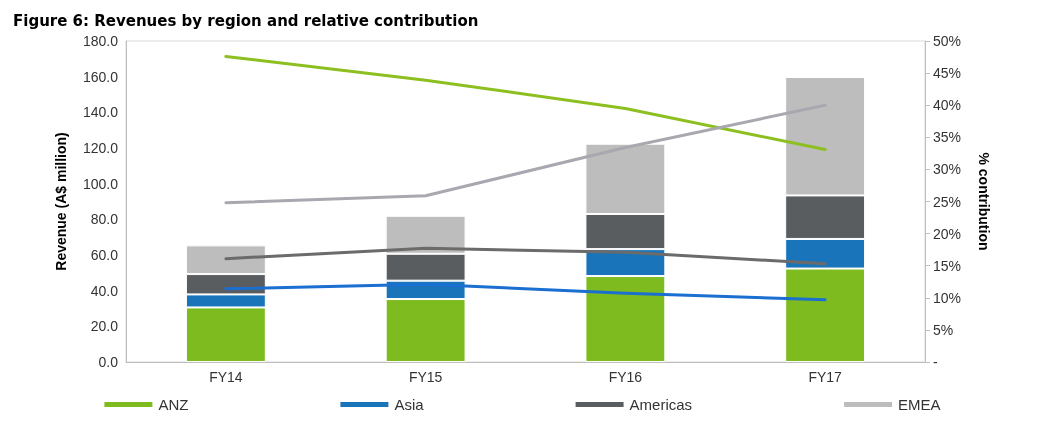 This screenshot has width=1043, height=425. Describe the element at coordinates (947, 297) in the screenshot. I see `y2-tick-label: 10%` at that location.